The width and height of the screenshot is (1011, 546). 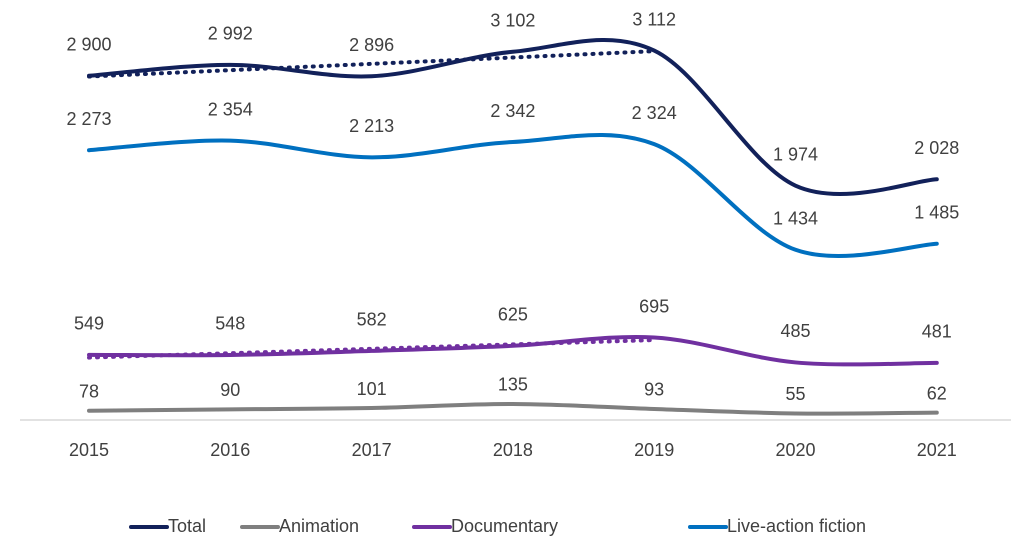 I want to click on data-label: 2 992, so click(x=230, y=34).